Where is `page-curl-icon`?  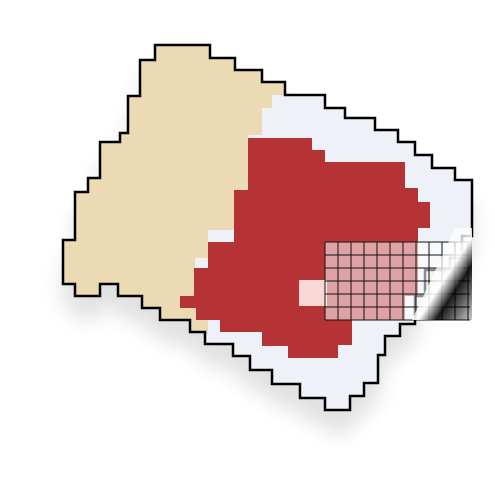 page-curl-icon is located at coordinates (442, 274).